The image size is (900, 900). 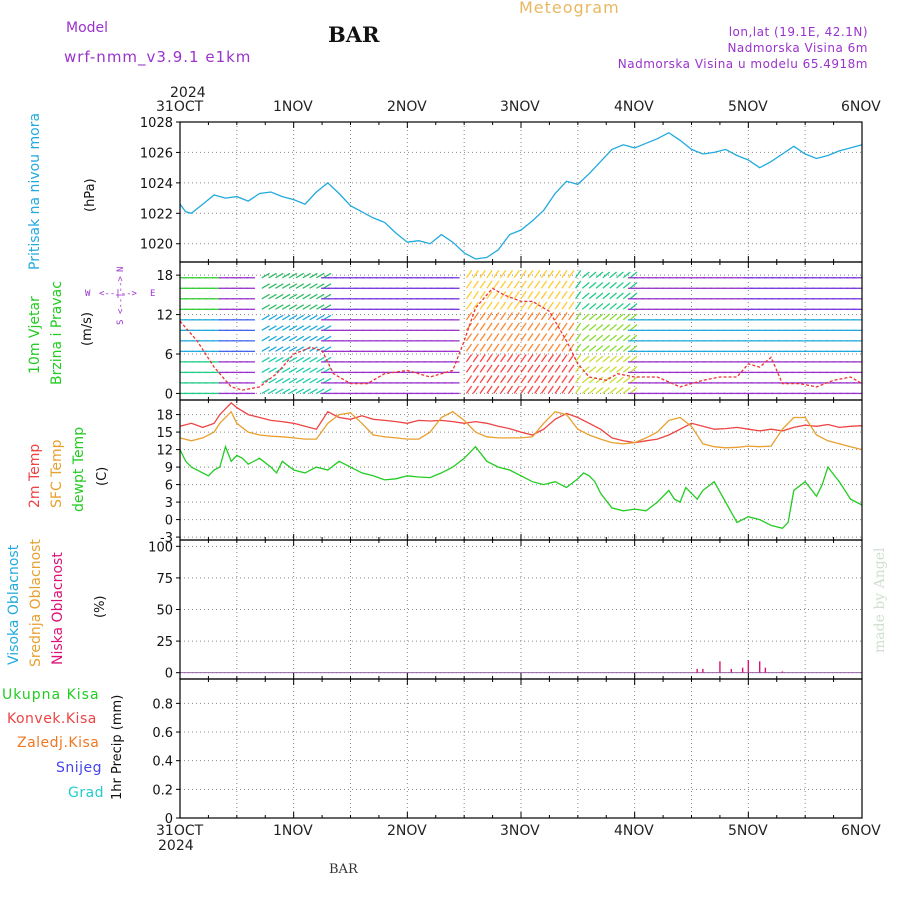 I want to click on wind-compass-n: N, so click(x=121, y=269).